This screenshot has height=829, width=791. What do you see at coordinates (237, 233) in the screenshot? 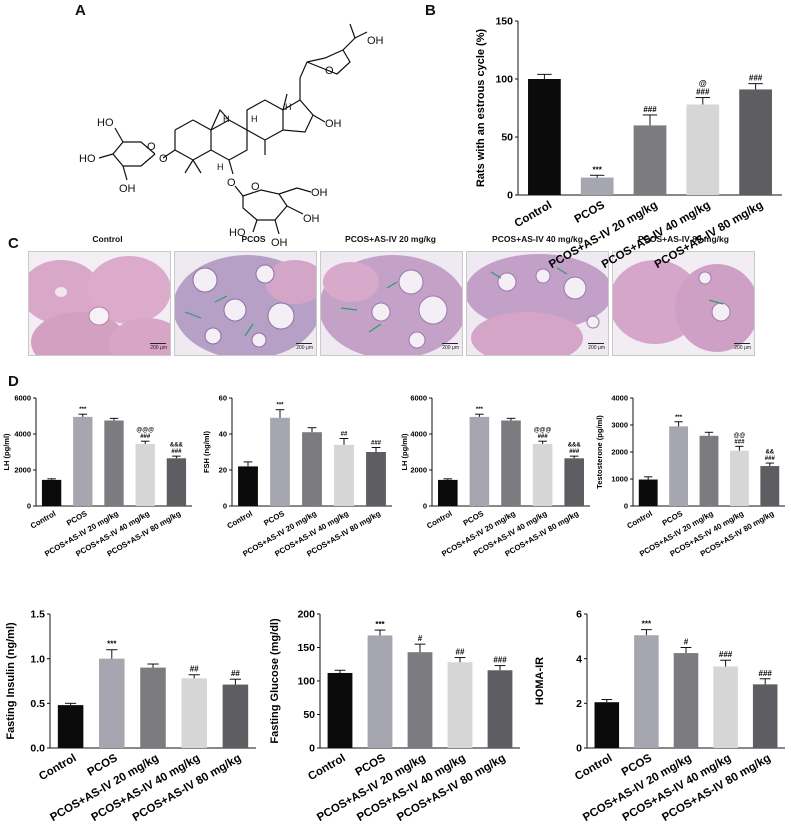
I see `glucose-ho: HO` at bounding box center [237, 233].